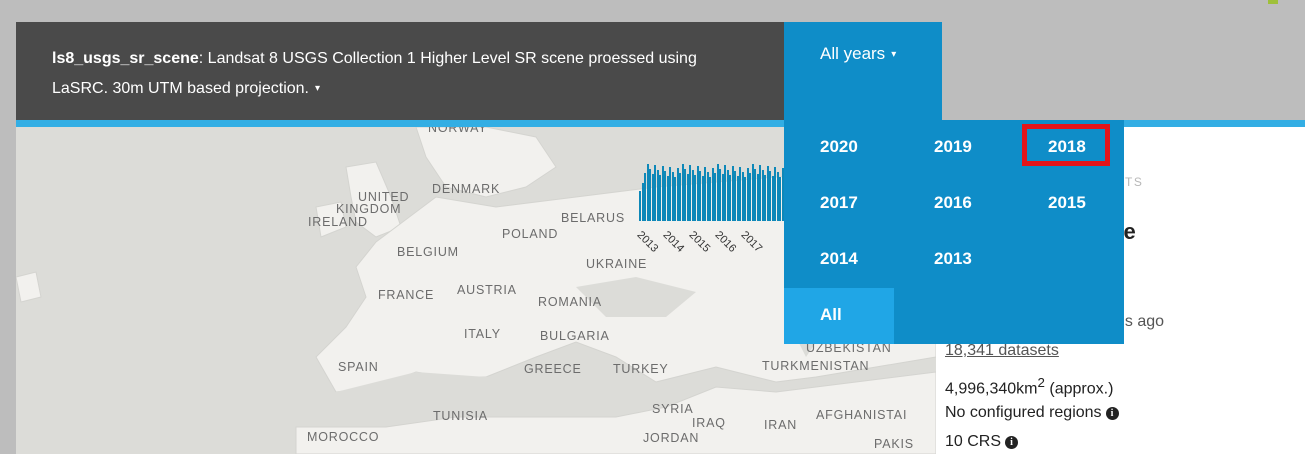 This screenshot has width=1305, height=454. What do you see at coordinates (358, 367) in the screenshot?
I see `map-label-spain: SPAIN` at bounding box center [358, 367].